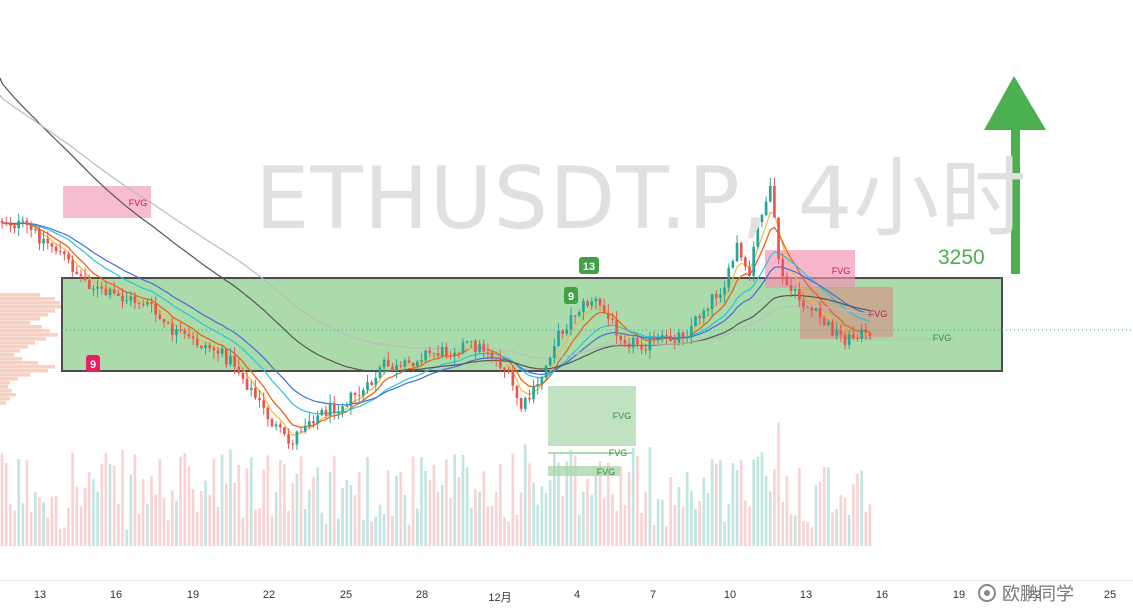 Image resolution: width=1133 pixels, height=616 pixels. What do you see at coordinates (193, 595) in the screenshot?
I see `x-tick-label: 19` at bounding box center [193, 595].